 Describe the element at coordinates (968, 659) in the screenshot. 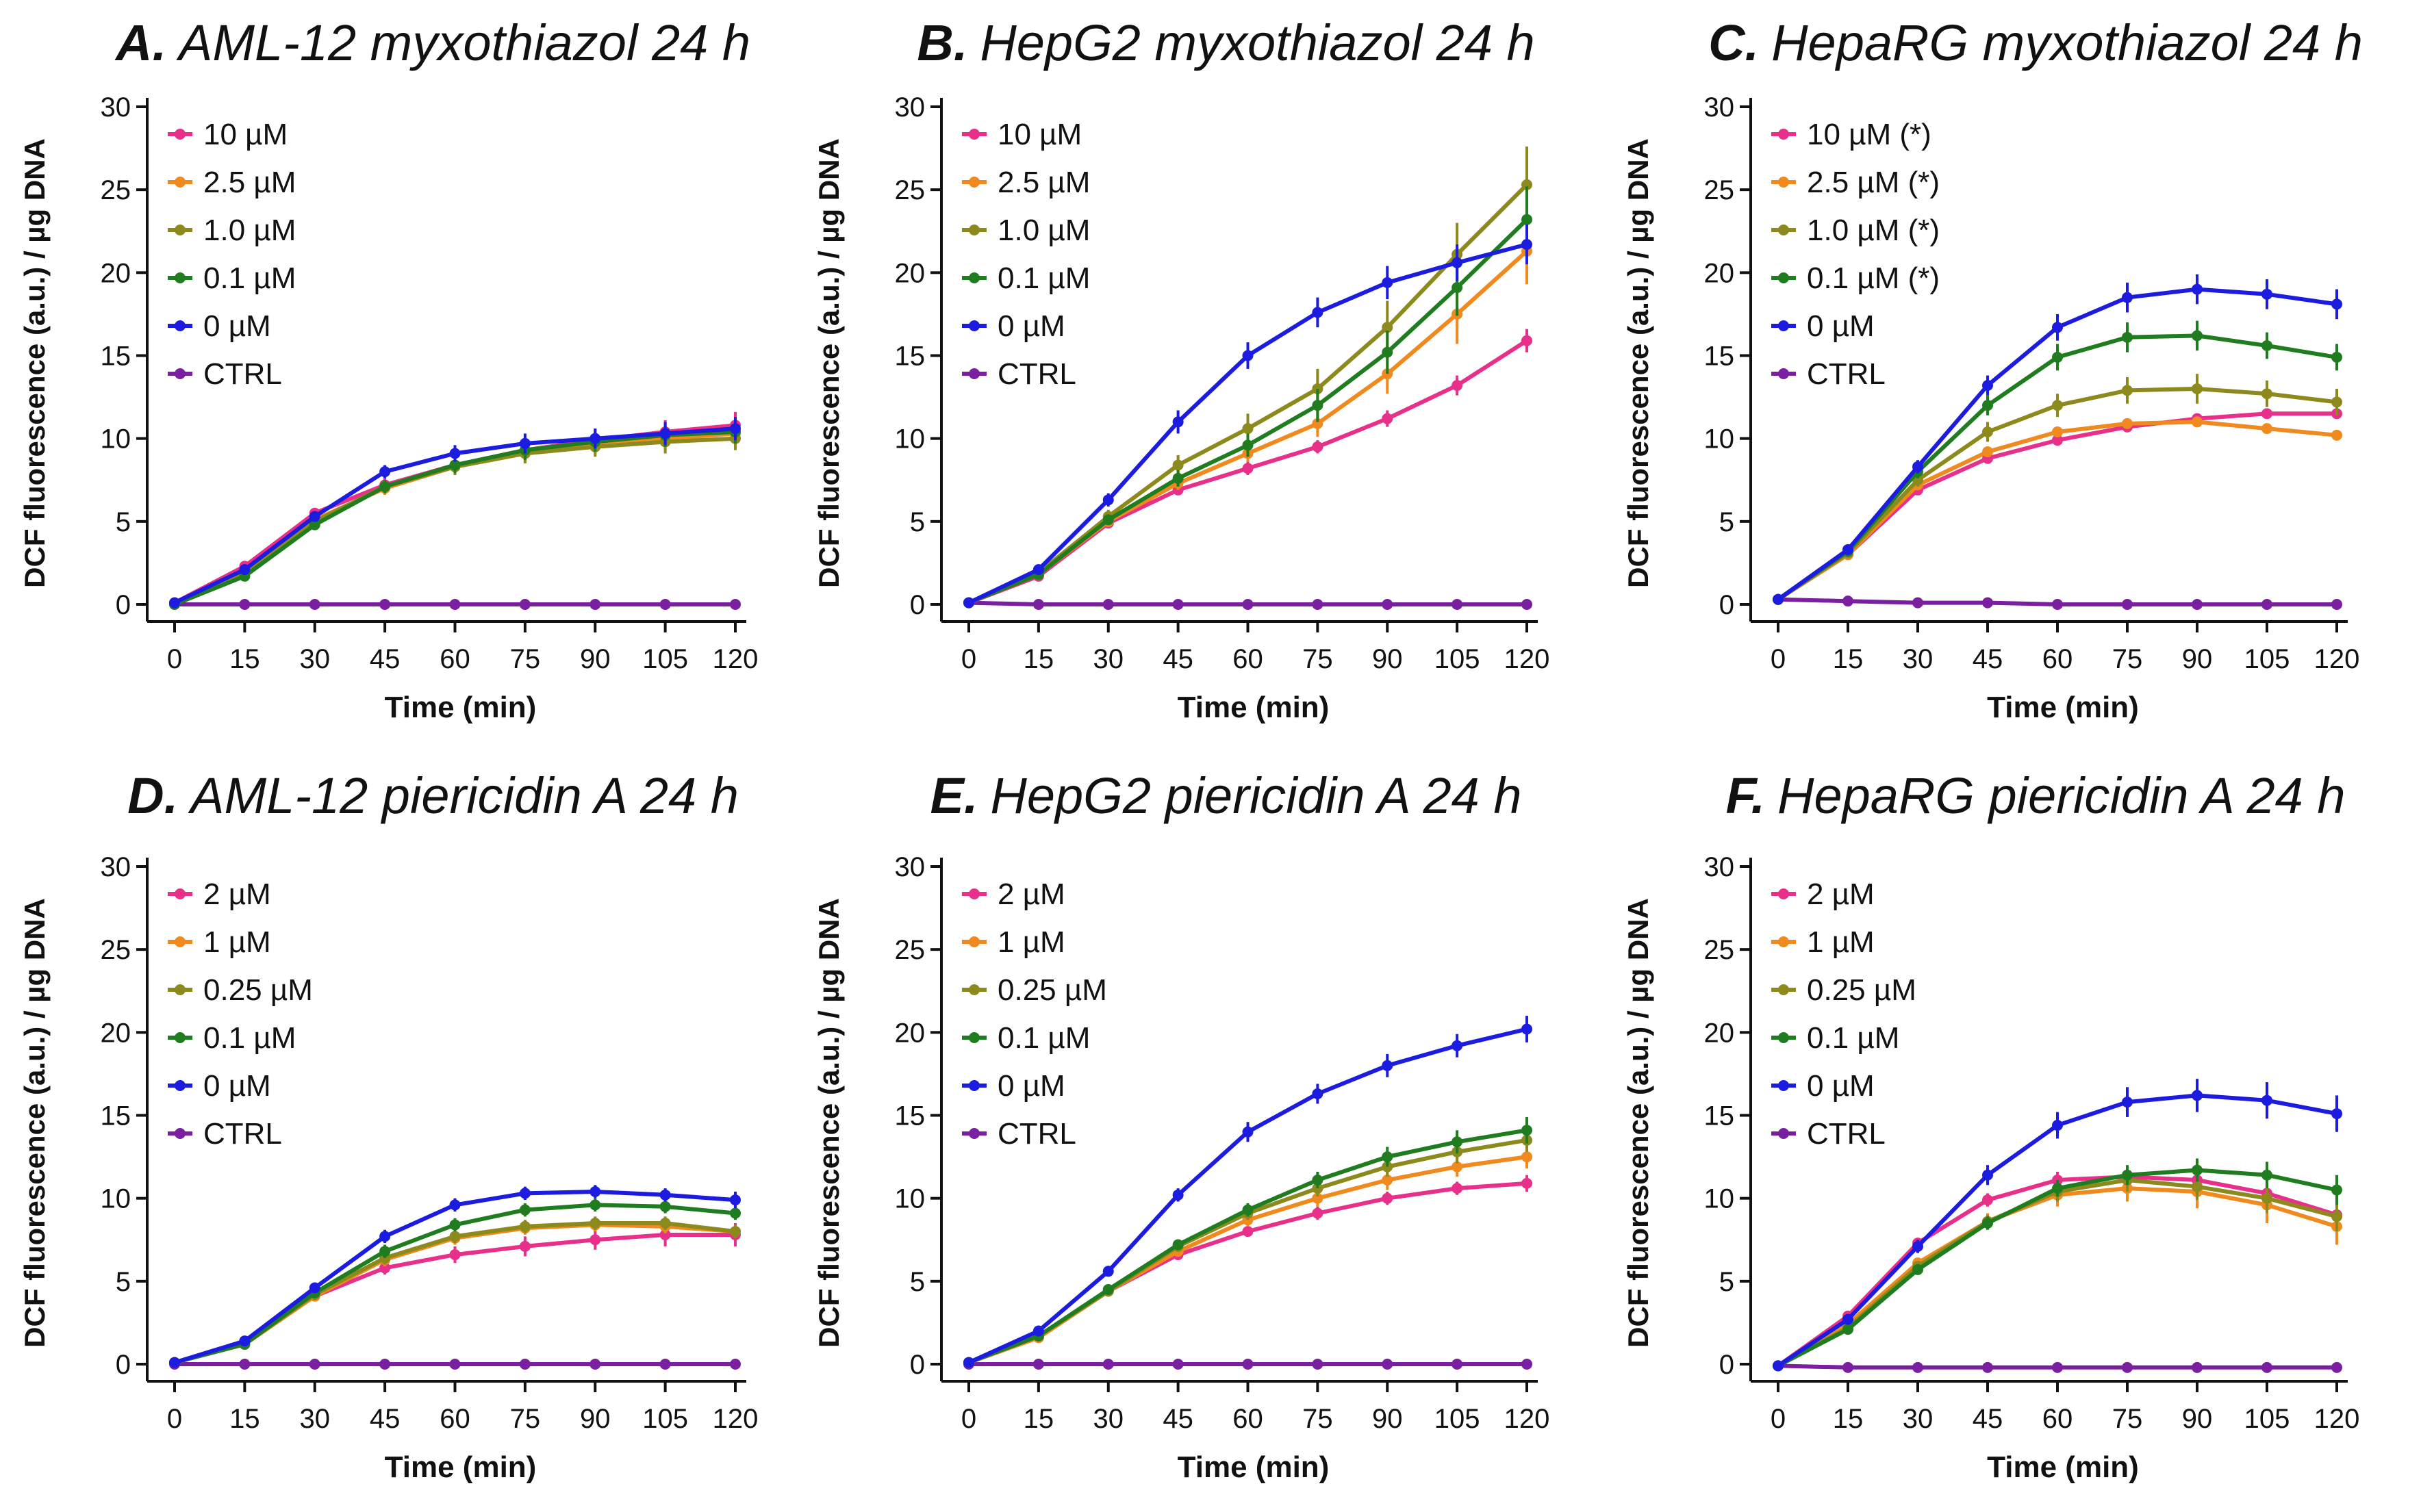

I see `x-tick-label: 0` at that location.